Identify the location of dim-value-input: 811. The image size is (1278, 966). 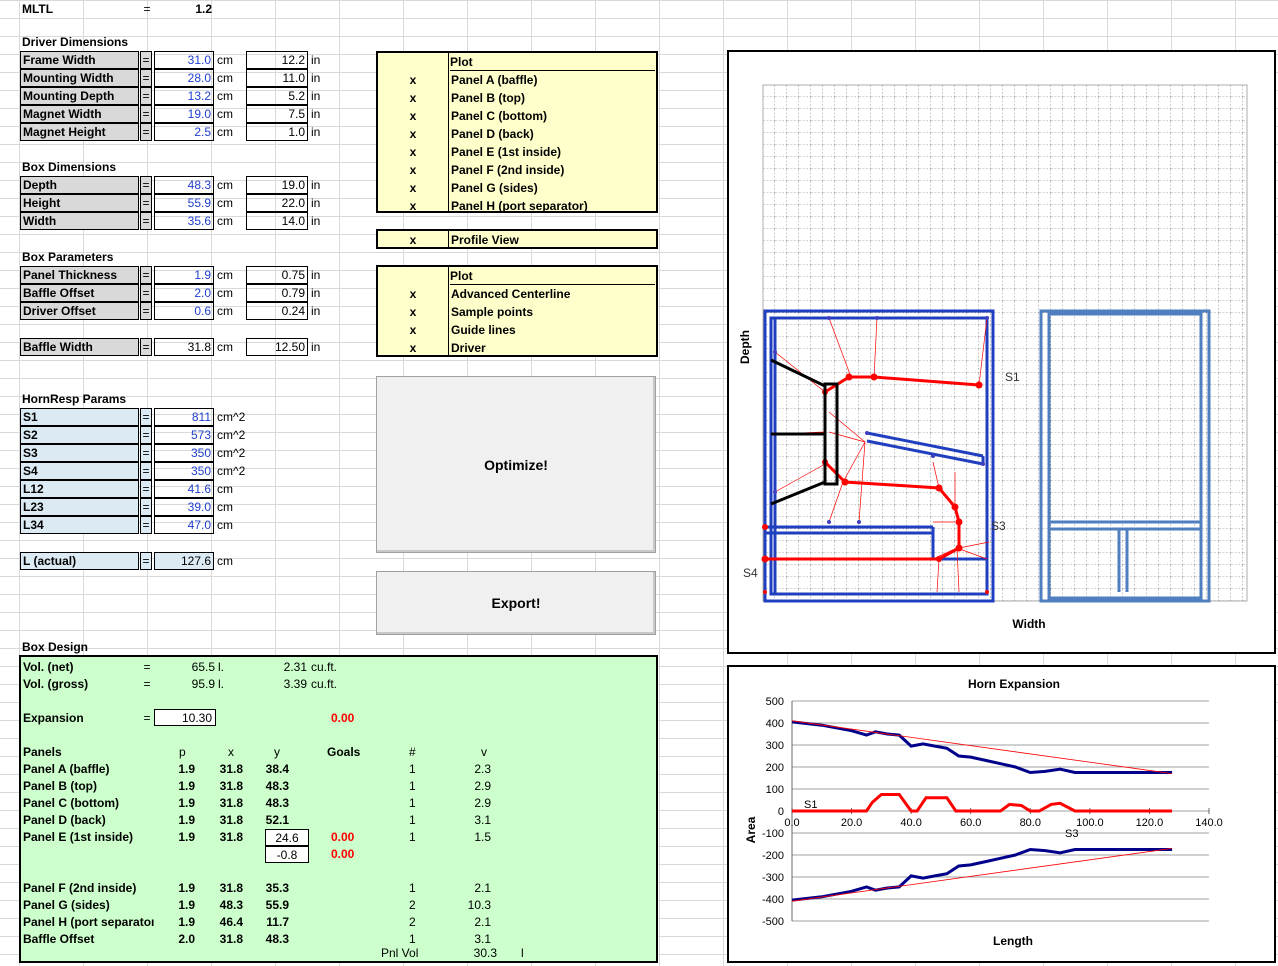
(184, 417).